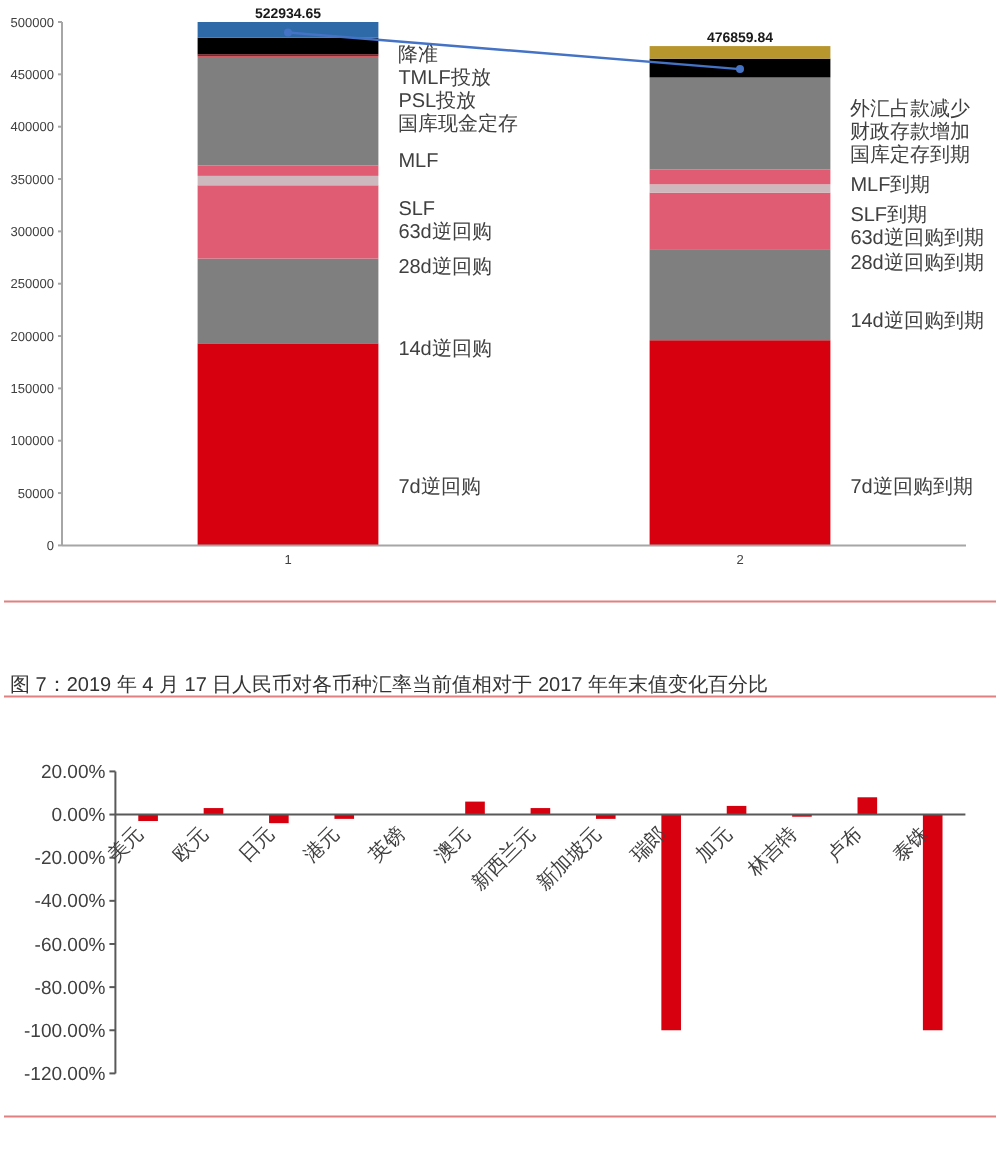 This screenshot has width=1000, height=1162. Describe the element at coordinates (70, 945) in the screenshot. I see `y-tick-label: -60.00%` at that location.